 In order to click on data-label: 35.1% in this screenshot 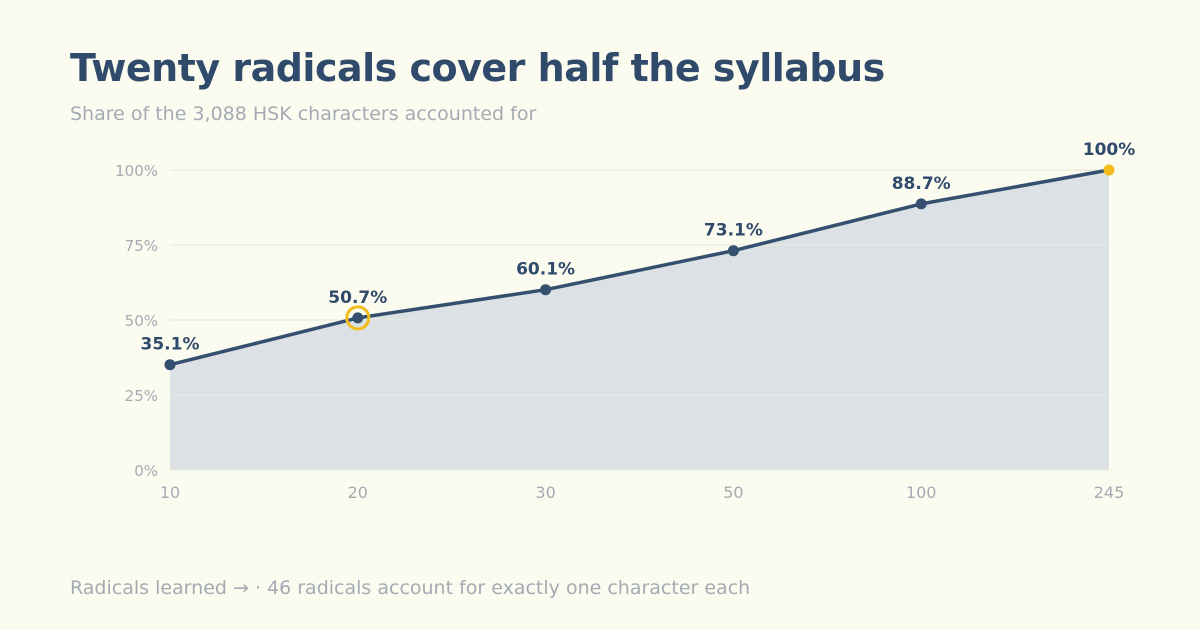, I will do `click(170, 345)`.